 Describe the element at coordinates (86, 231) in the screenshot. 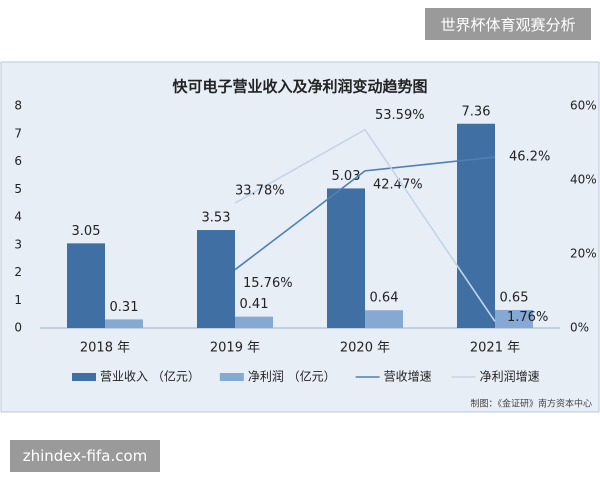

I see `bar-value-label: 3.05` at that location.